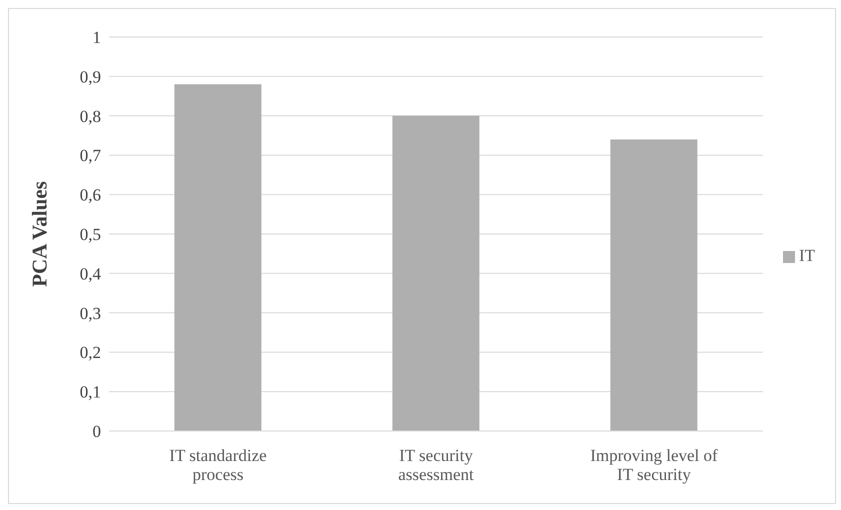 Image resolution: width=841 pixels, height=510 pixels. What do you see at coordinates (436, 465) in the screenshot?
I see `x-tick-label: IT security assessment` at bounding box center [436, 465].